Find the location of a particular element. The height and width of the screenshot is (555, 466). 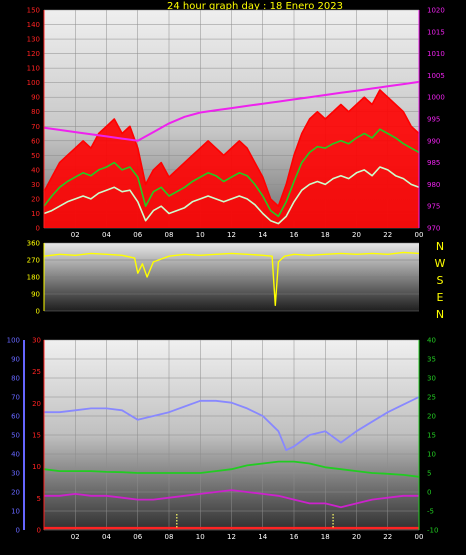

humidity-axis: 0 10 20 30 40 50 60 70 80 90 100 is located at coordinates (16, 436).